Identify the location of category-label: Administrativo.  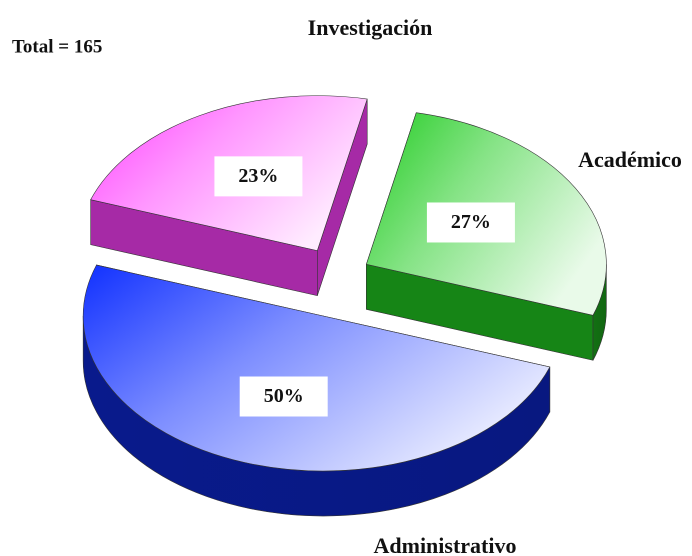
(445, 544).